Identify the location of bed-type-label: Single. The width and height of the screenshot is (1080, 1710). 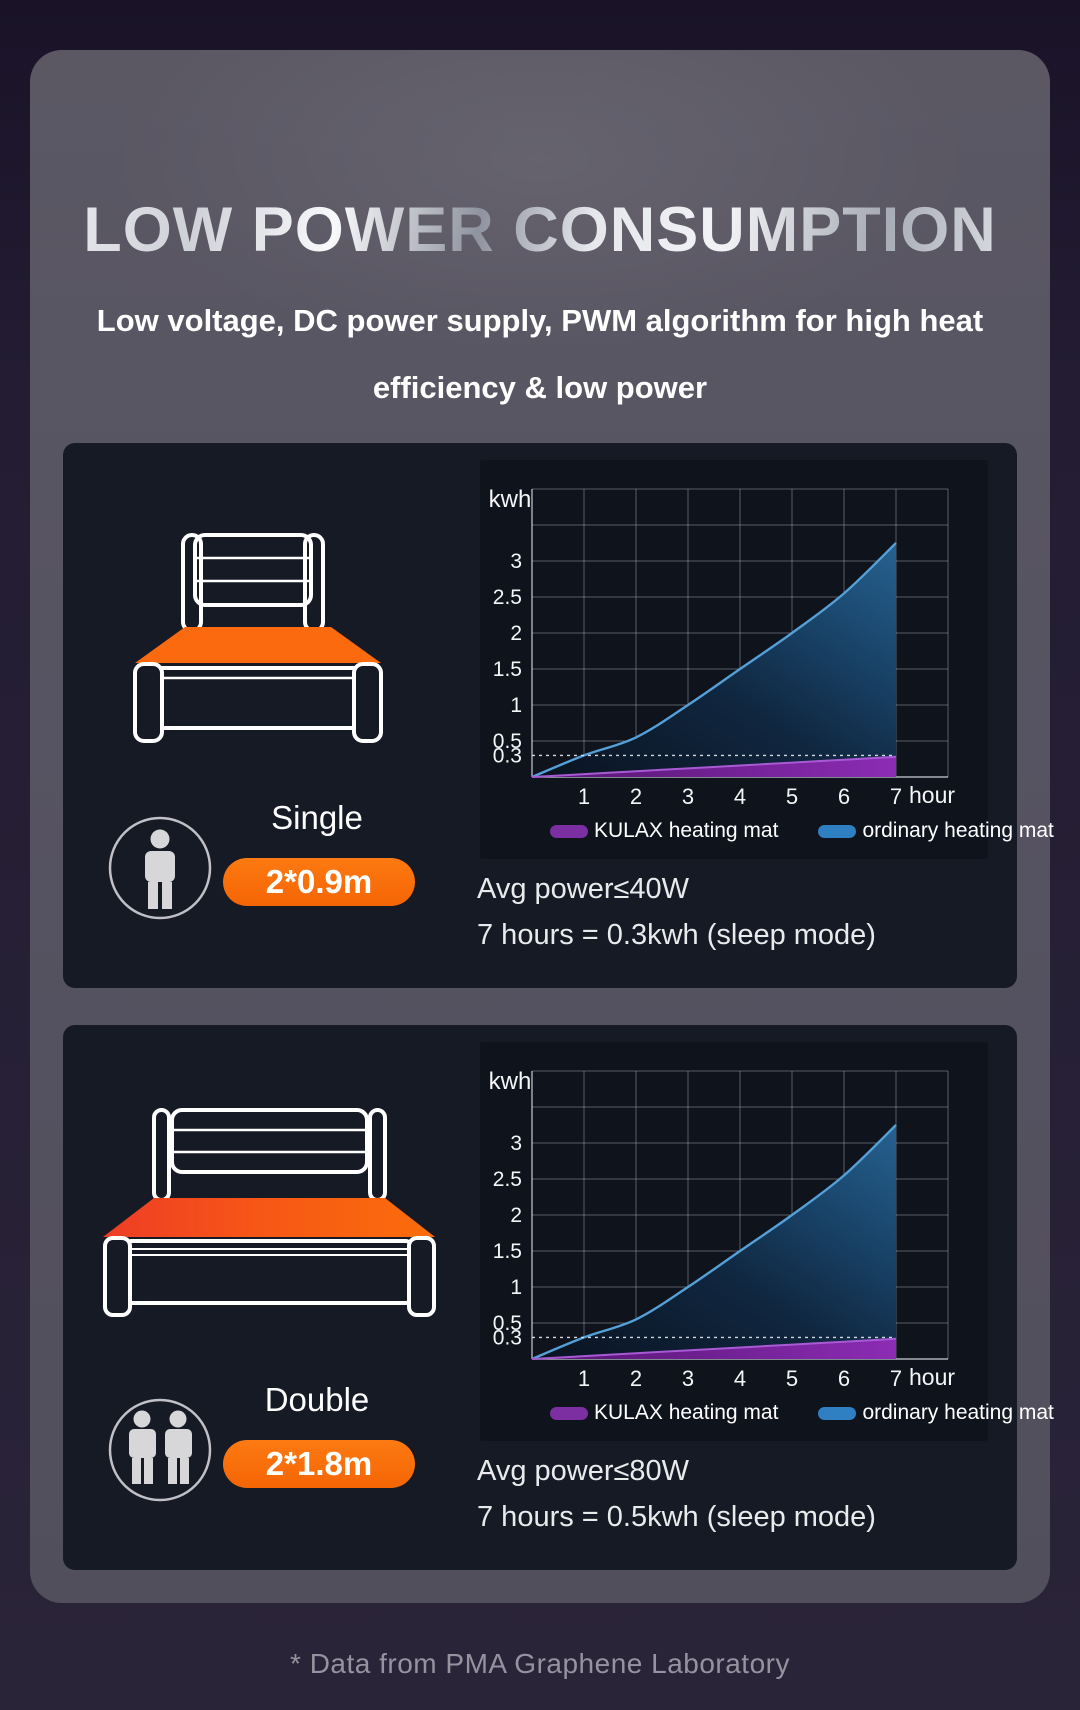
(317, 817).